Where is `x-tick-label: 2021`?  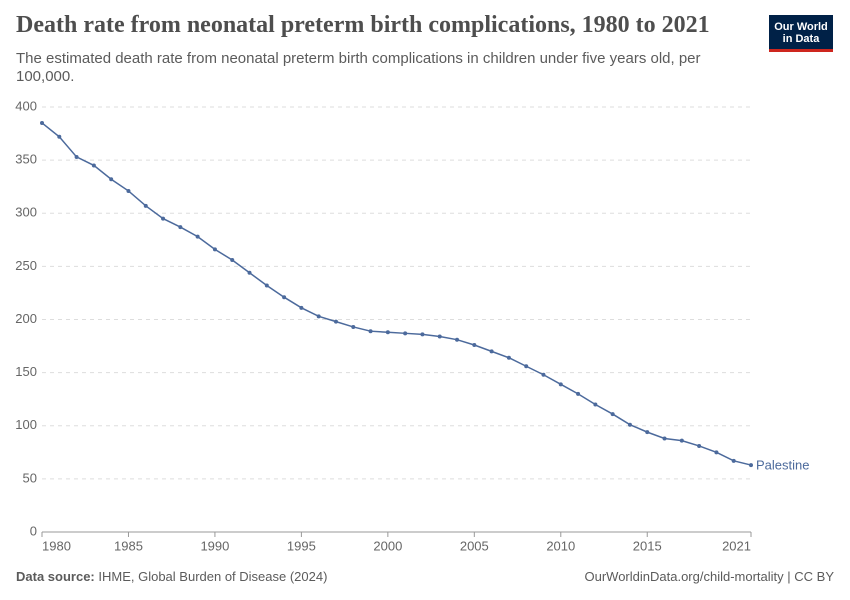
x-tick-label: 2021 is located at coordinates (736, 545).